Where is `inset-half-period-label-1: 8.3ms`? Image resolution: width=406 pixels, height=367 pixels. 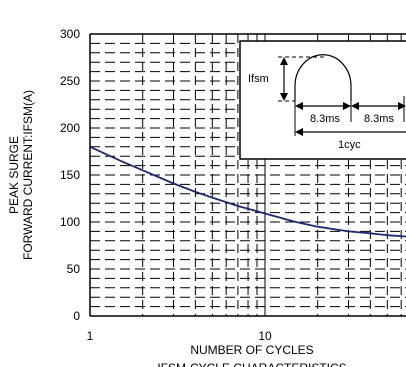
inset-half-period-label-1: 8.3ms is located at coordinates (325, 119).